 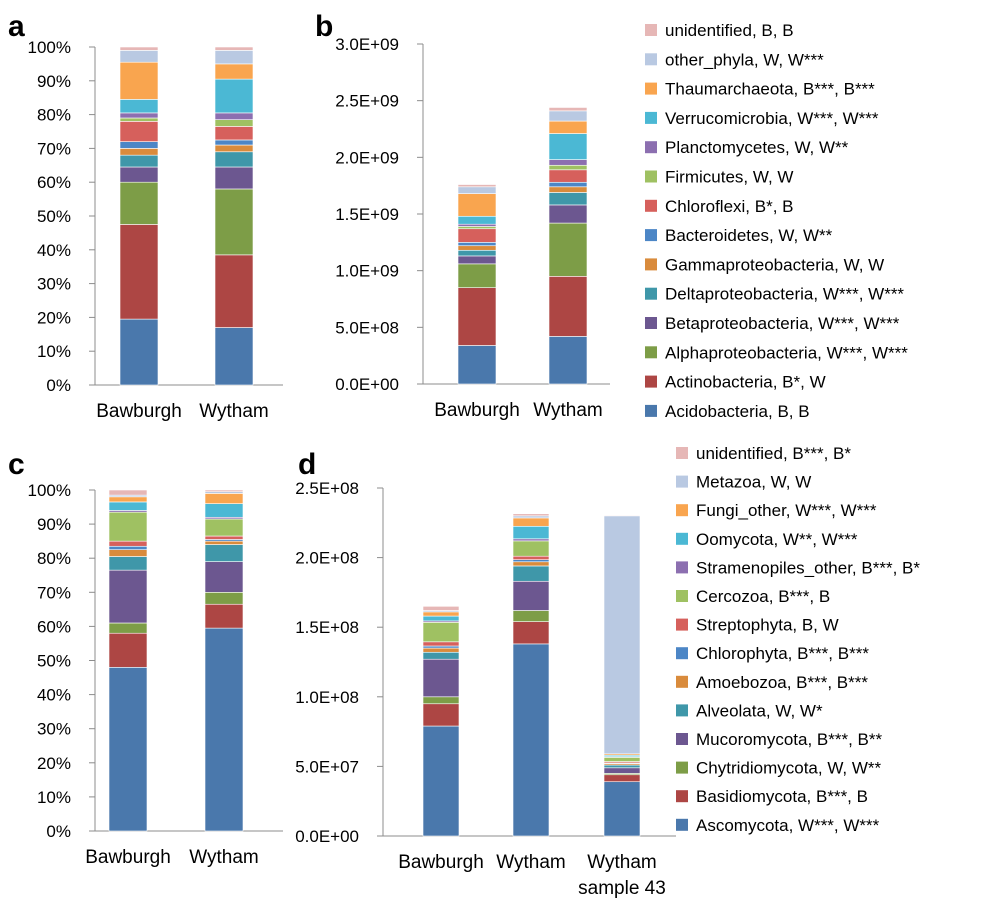 I want to click on legend-label: Alphaproteobacteria, W***, W***, so click(x=786, y=352).